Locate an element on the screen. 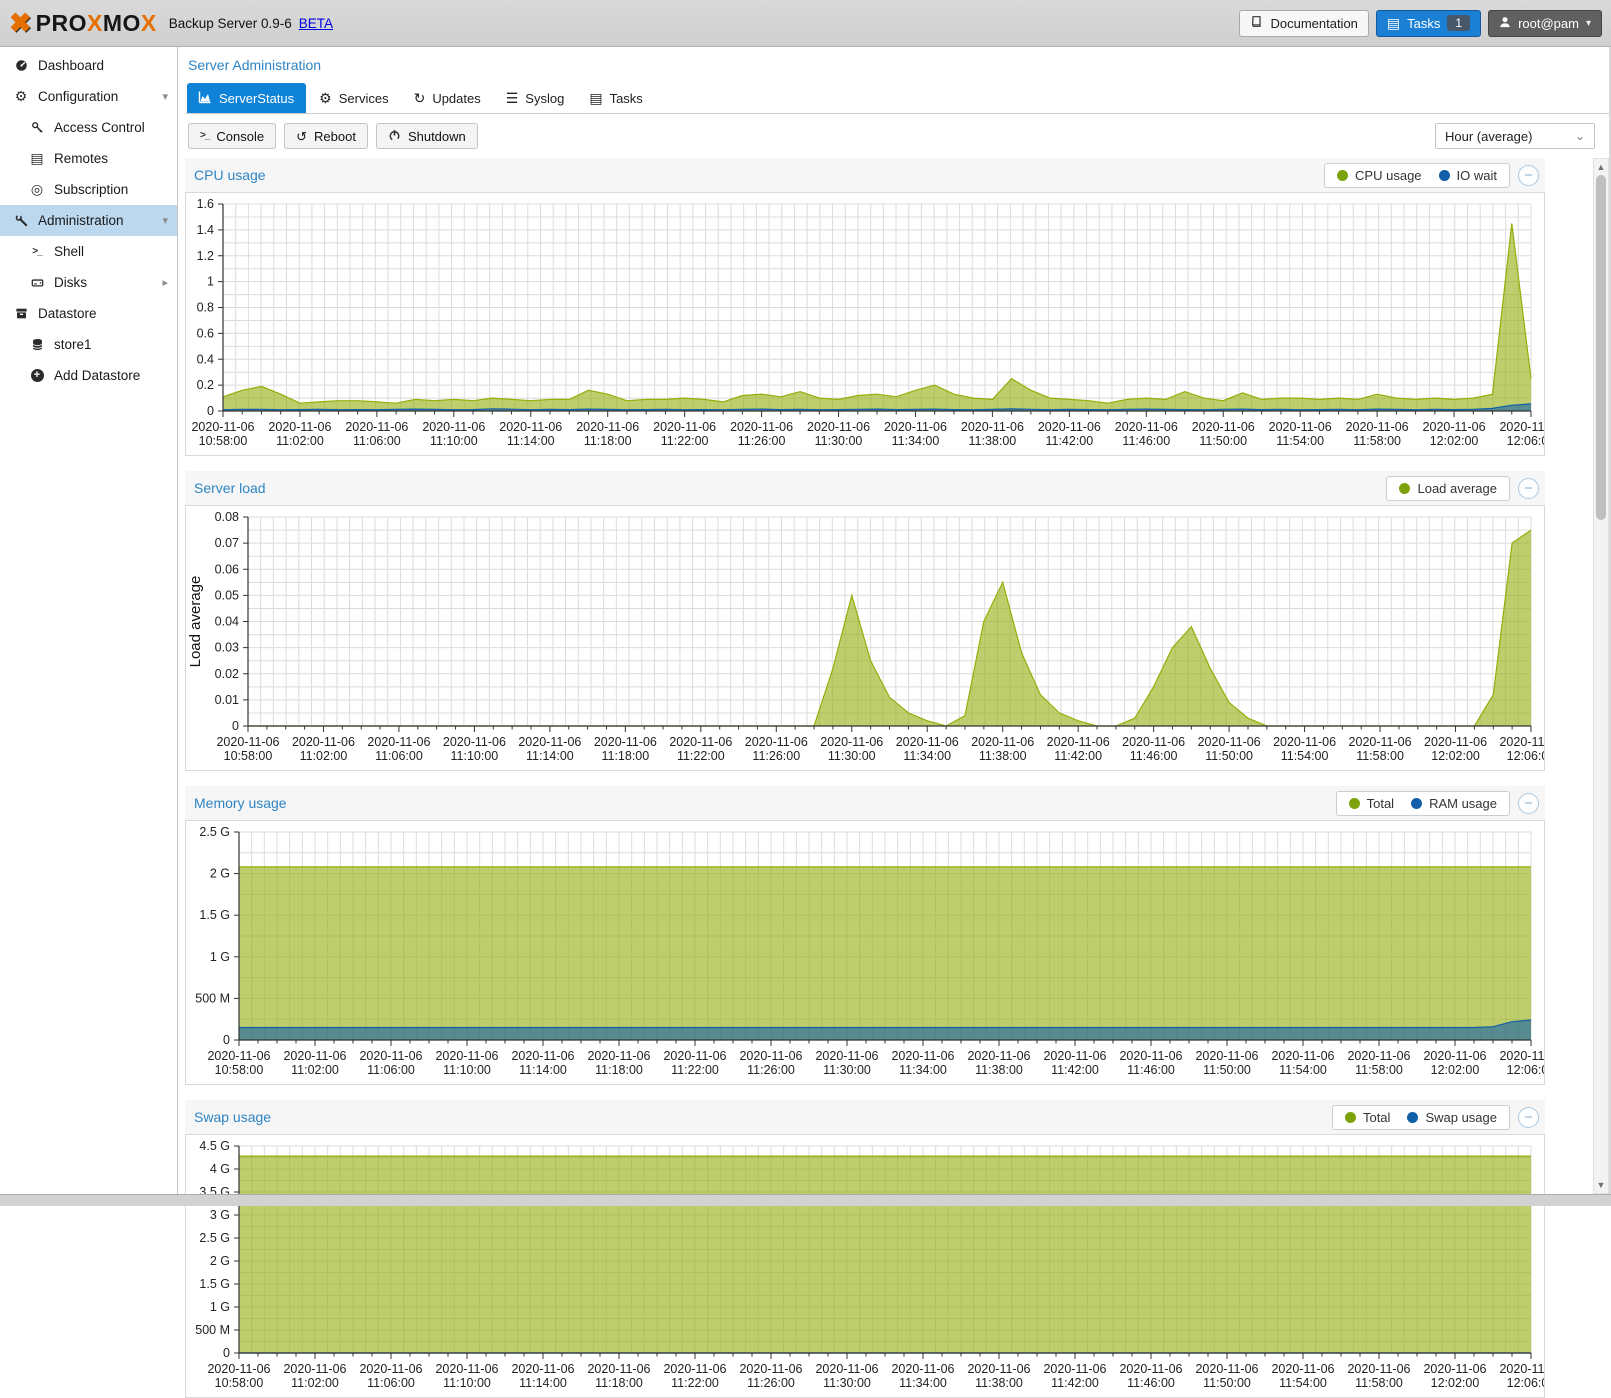 This screenshot has height=1398, width=1611. sidebar-item-configuration: ⚙ Configuration ▾ is located at coordinates (88, 96).